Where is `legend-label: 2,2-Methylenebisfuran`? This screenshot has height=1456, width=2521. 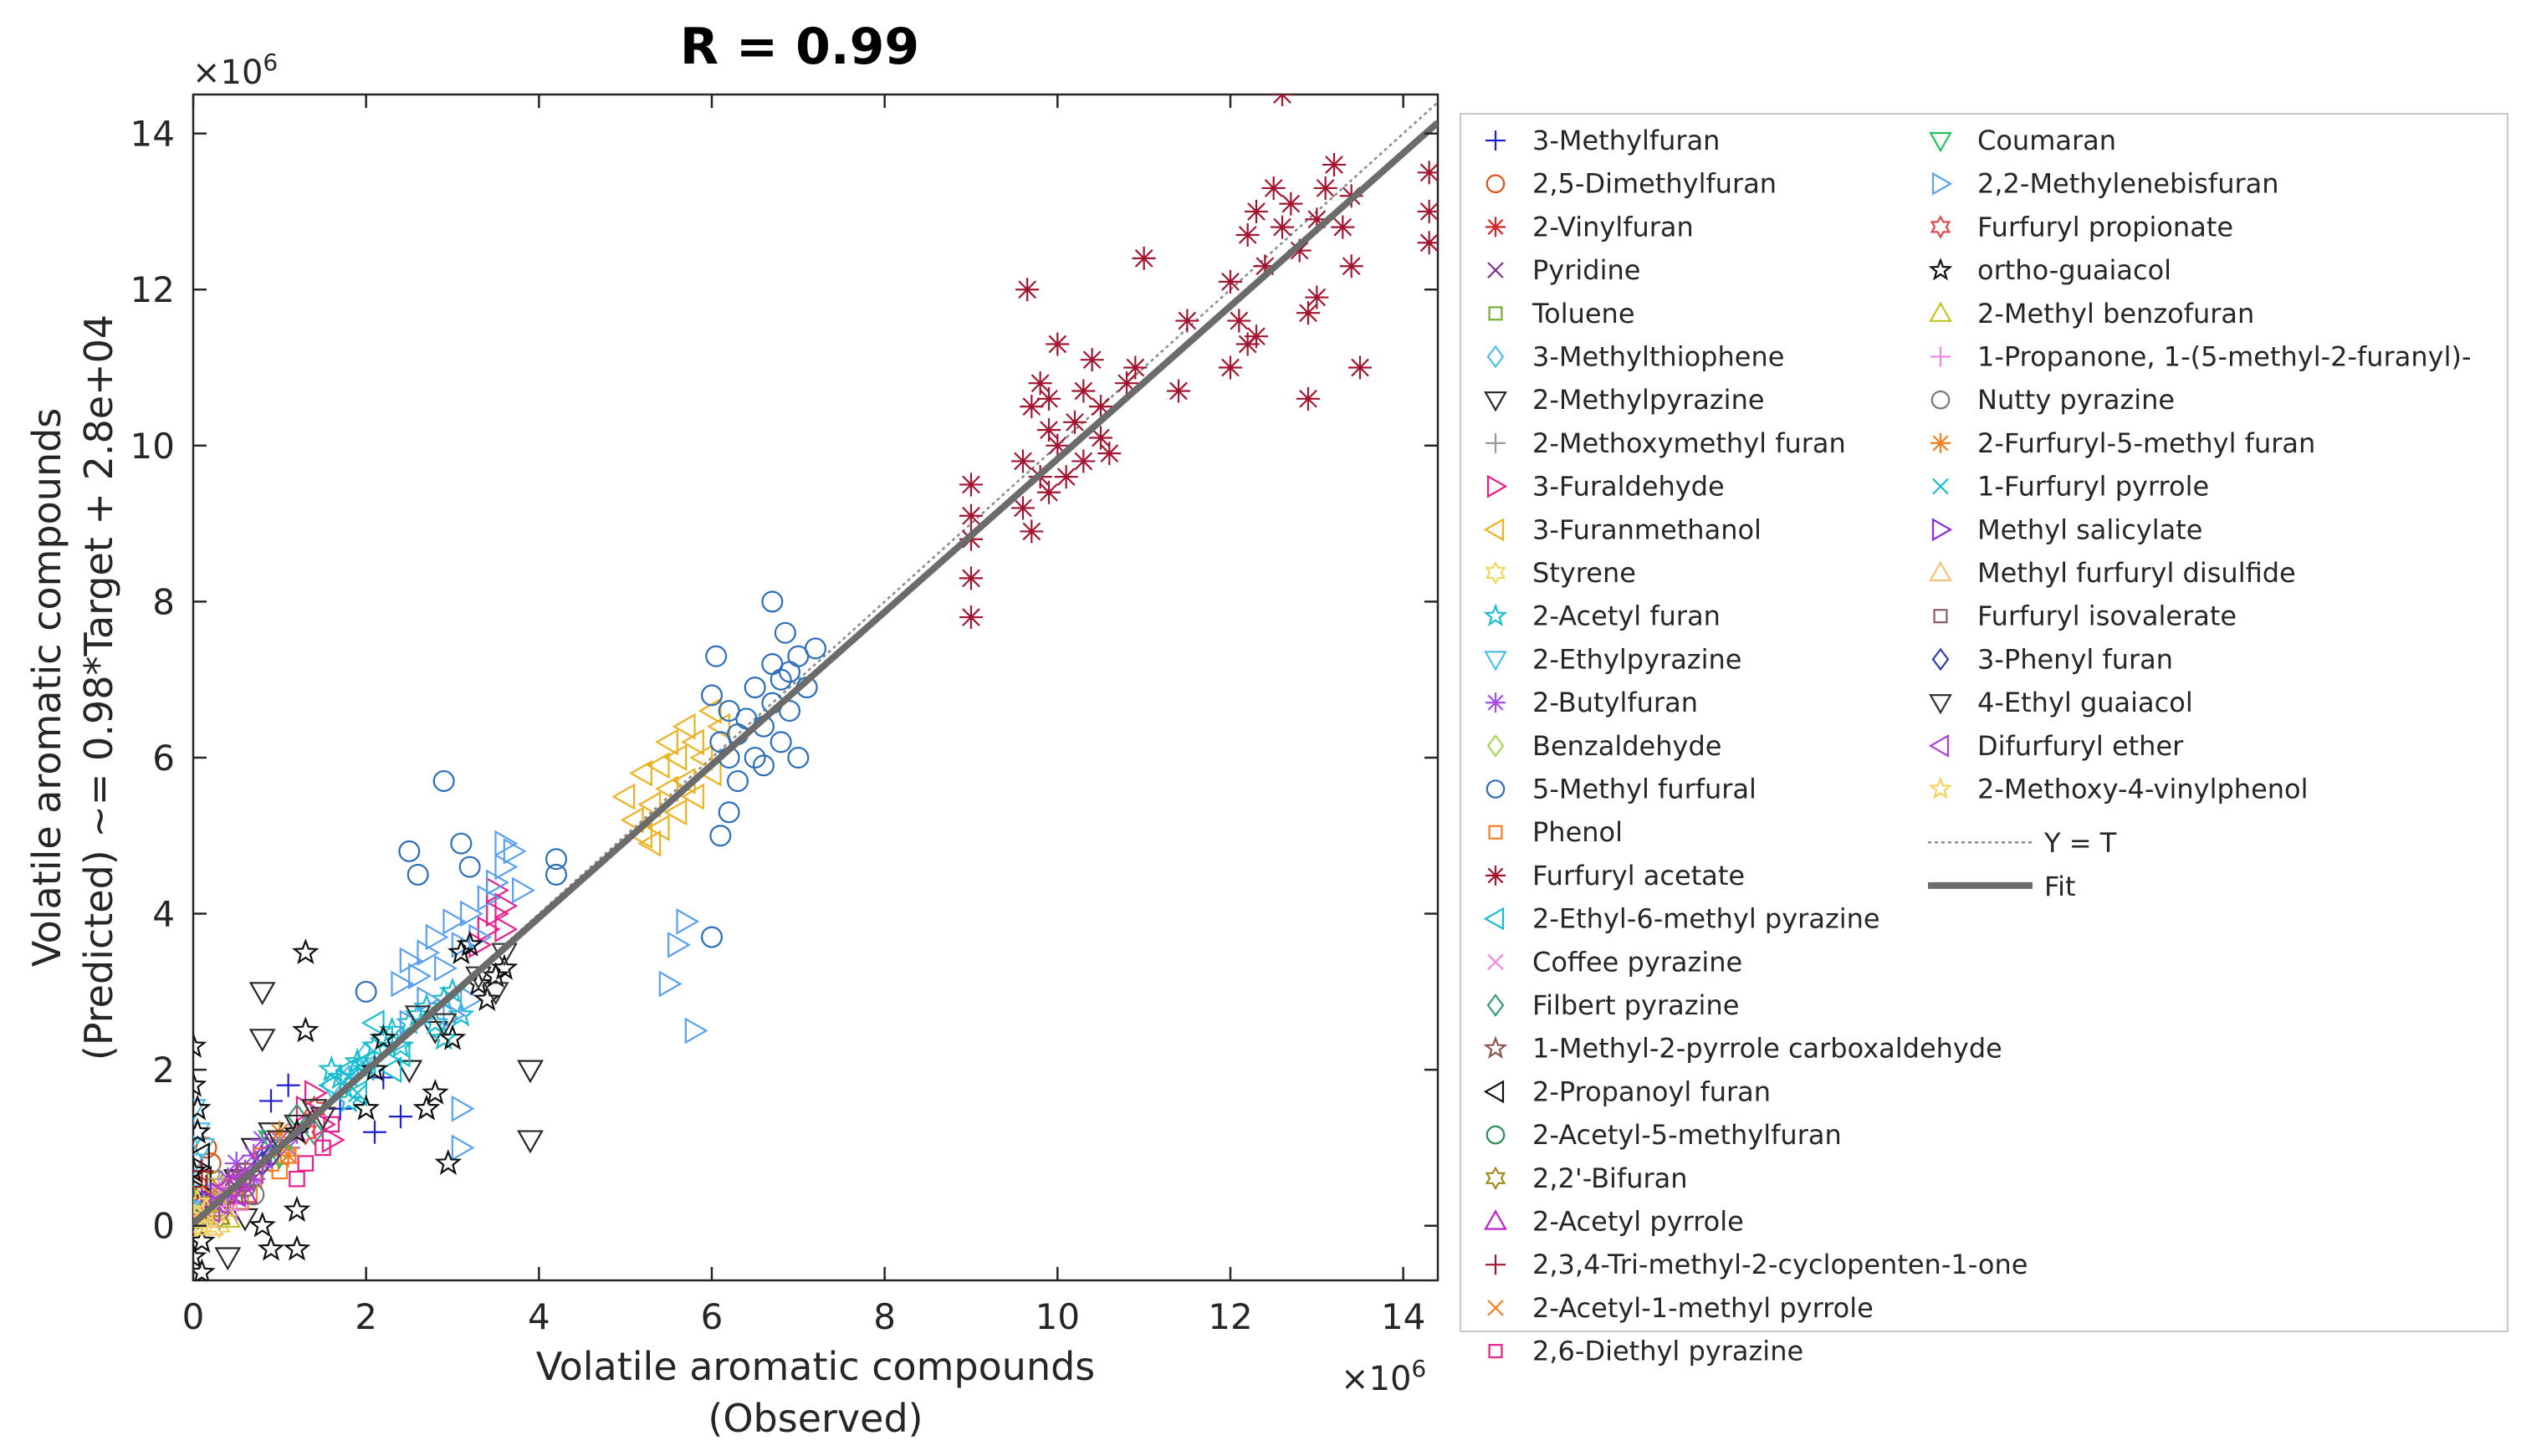 legend-label: 2,2-Methylenebisfuran is located at coordinates (2128, 184).